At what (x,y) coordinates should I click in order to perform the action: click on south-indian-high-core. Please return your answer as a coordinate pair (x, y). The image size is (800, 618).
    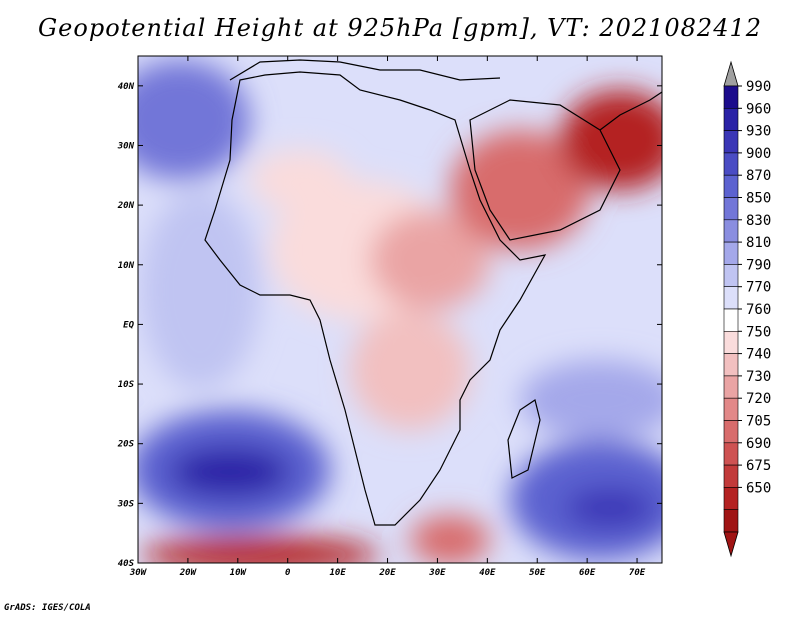
    Looking at the image, I should click on (610, 508).